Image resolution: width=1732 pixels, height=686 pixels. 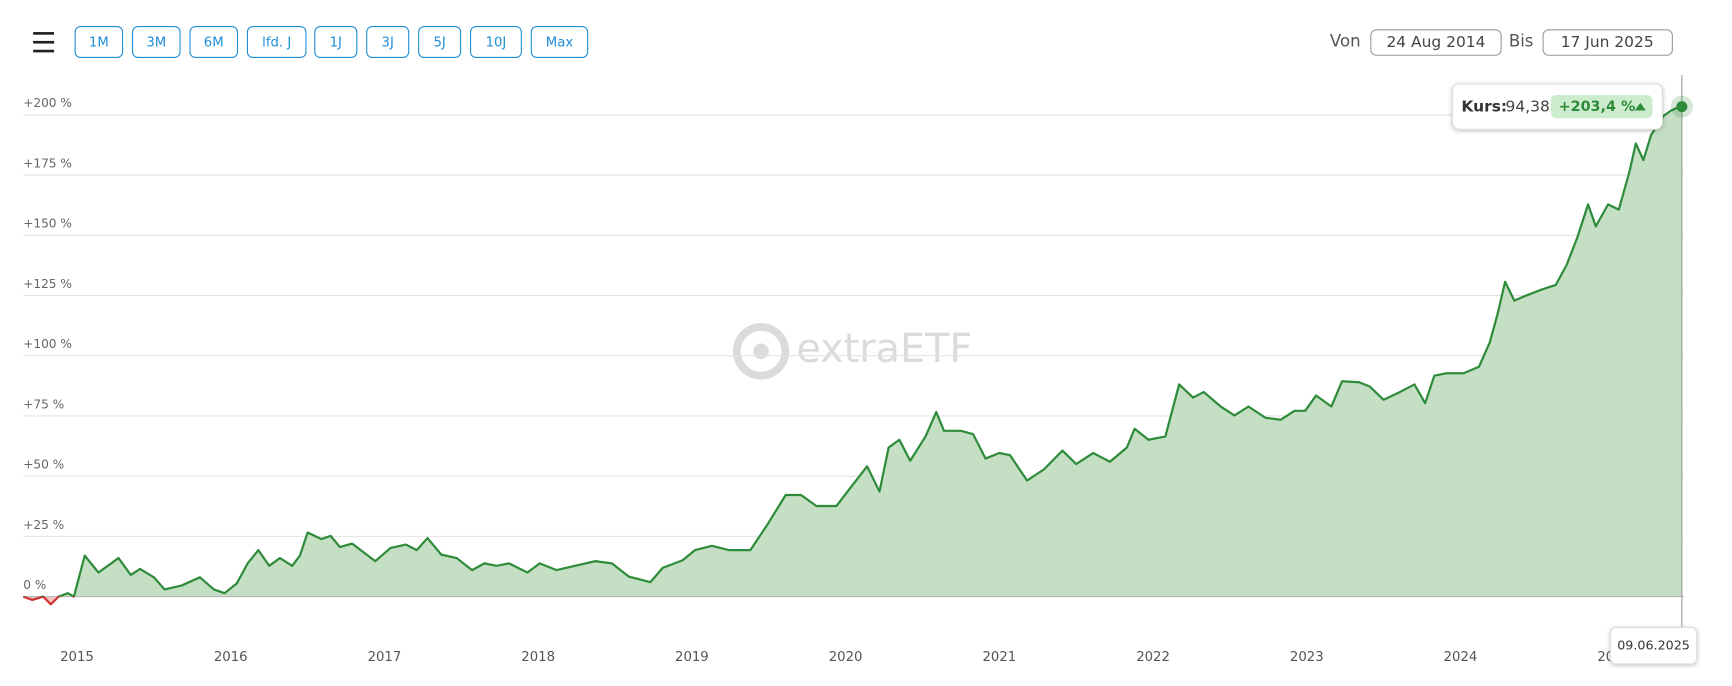 I want to click on x-tick-label: 2022, so click(x=1153, y=657).